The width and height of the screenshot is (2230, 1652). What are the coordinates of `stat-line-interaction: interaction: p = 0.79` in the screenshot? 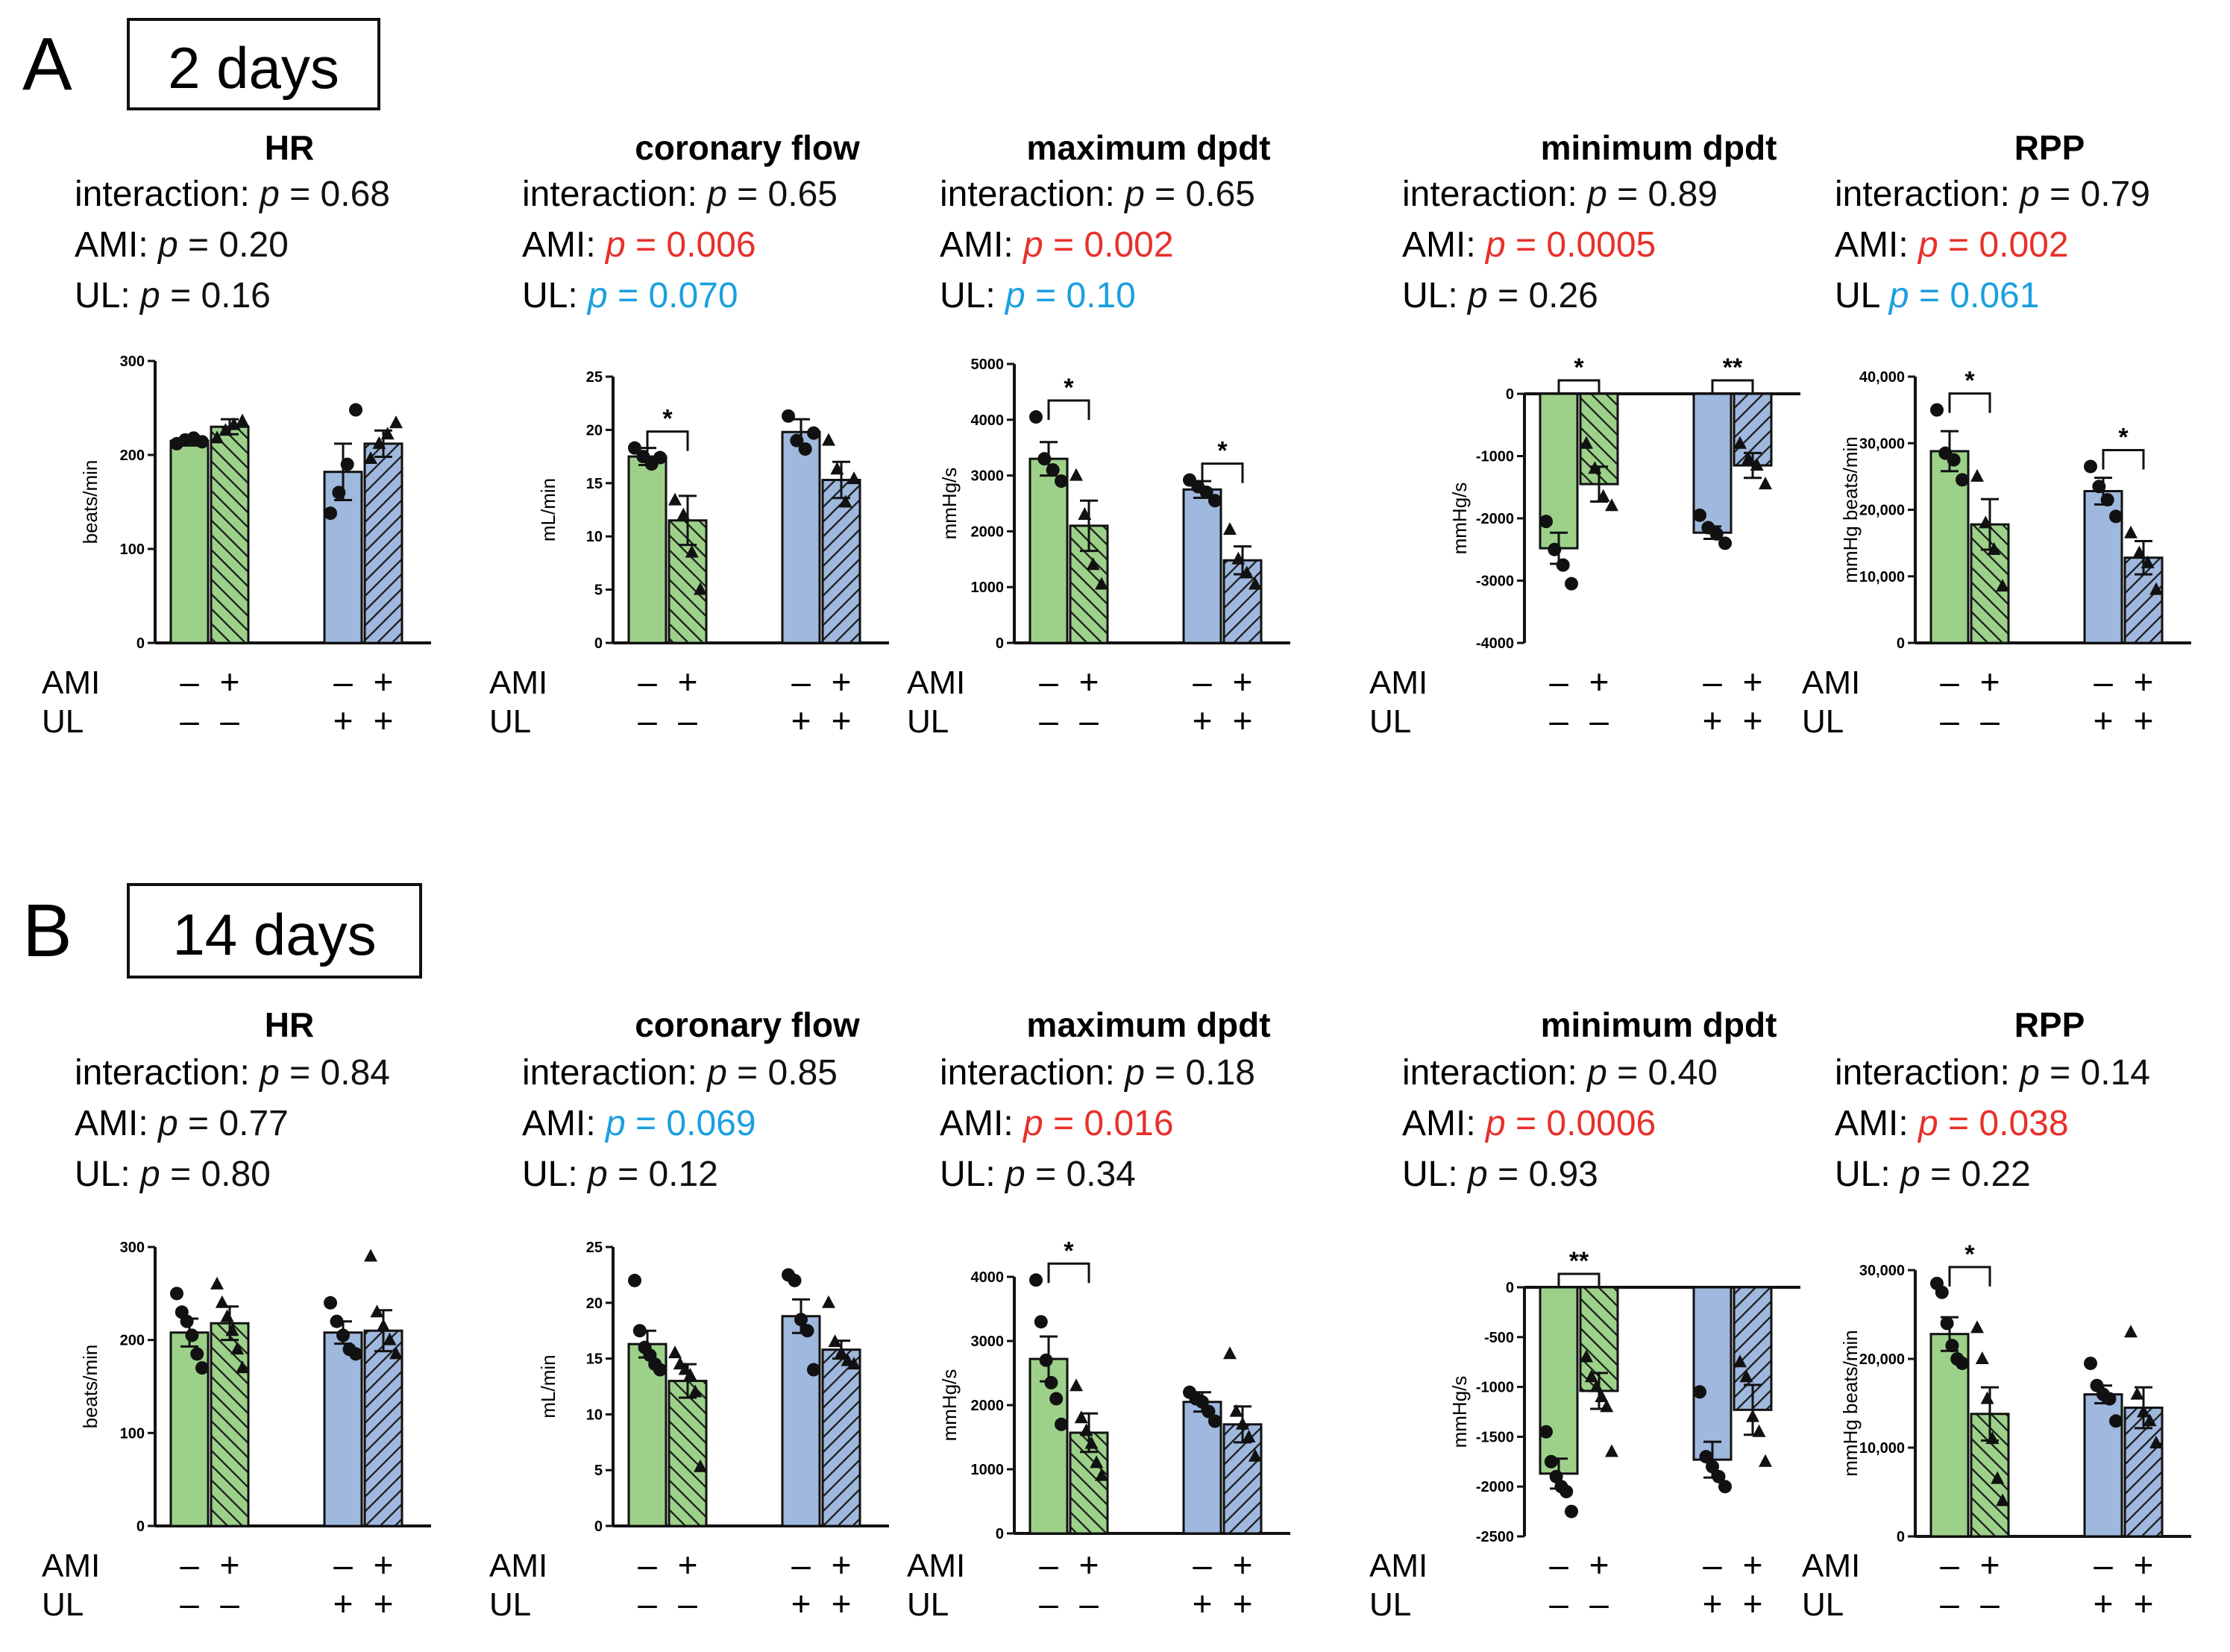 It's located at (1992, 194).